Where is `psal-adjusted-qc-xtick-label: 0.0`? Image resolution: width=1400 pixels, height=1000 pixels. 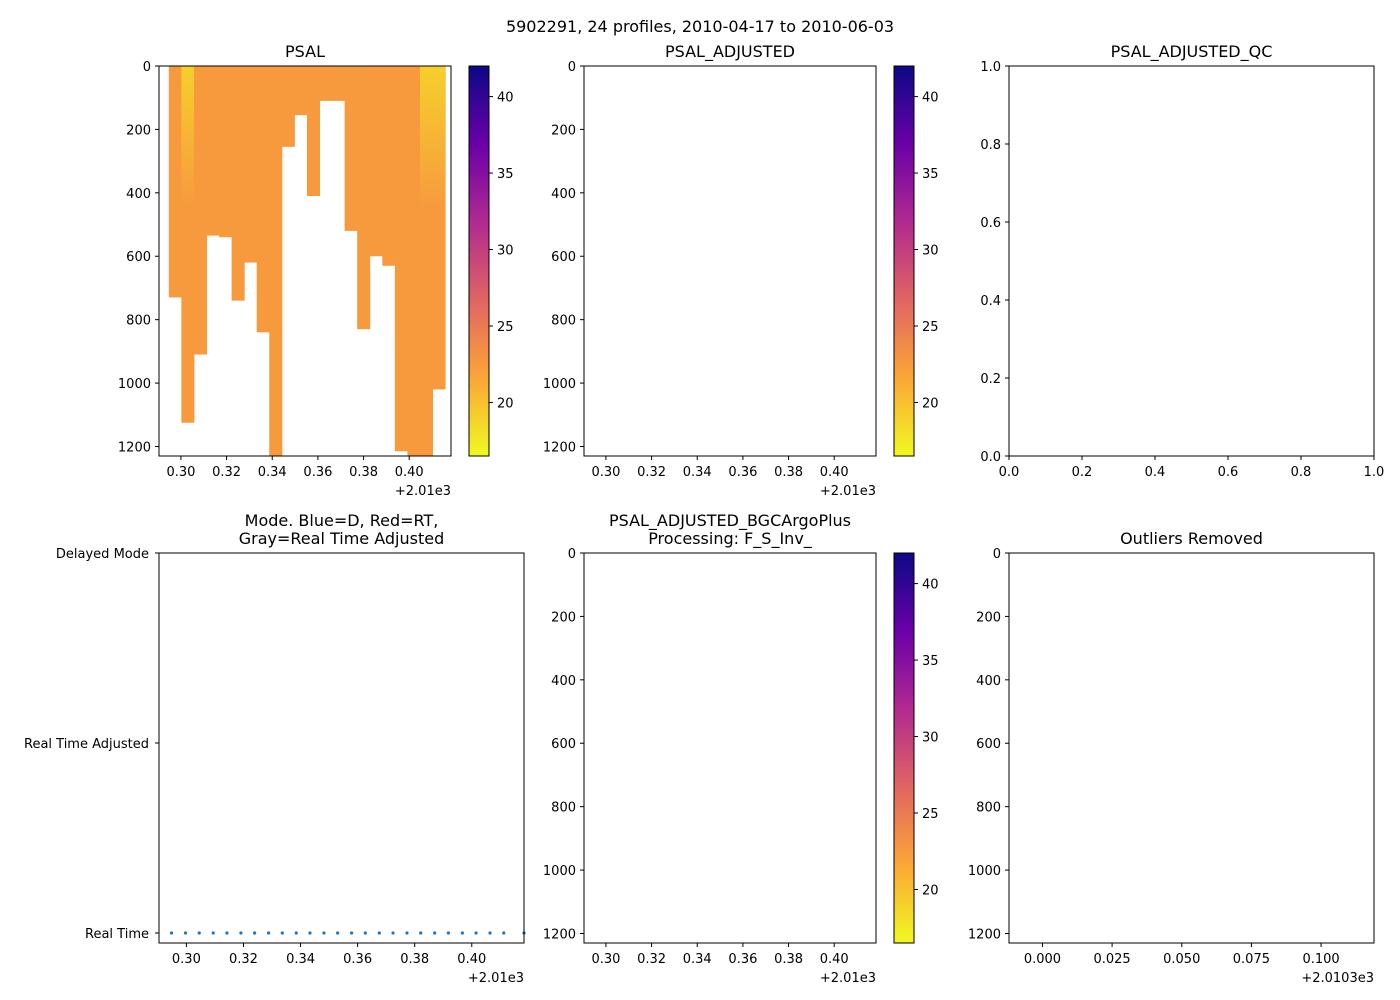
psal-adjusted-qc-xtick-label: 0.0 is located at coordinates (1009, 472).